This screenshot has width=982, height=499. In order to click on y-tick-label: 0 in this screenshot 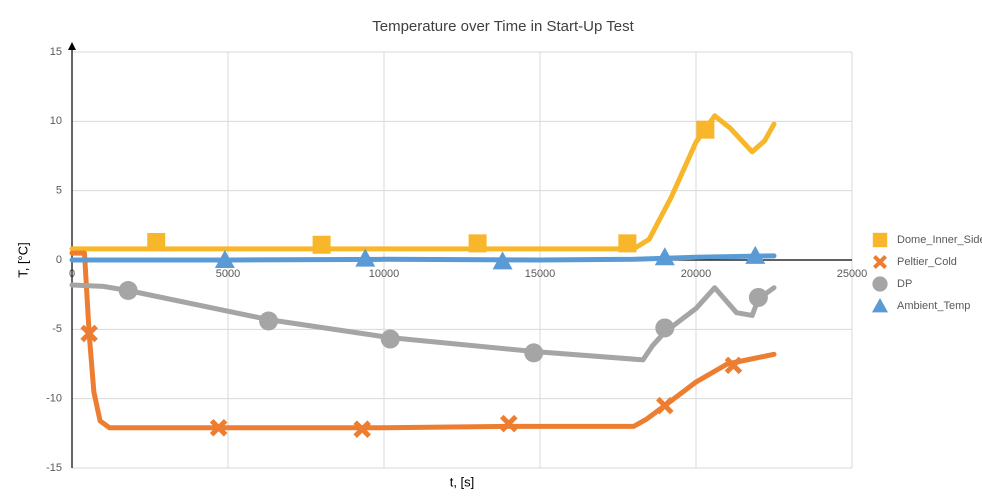, I will do `click(59, 260)`.